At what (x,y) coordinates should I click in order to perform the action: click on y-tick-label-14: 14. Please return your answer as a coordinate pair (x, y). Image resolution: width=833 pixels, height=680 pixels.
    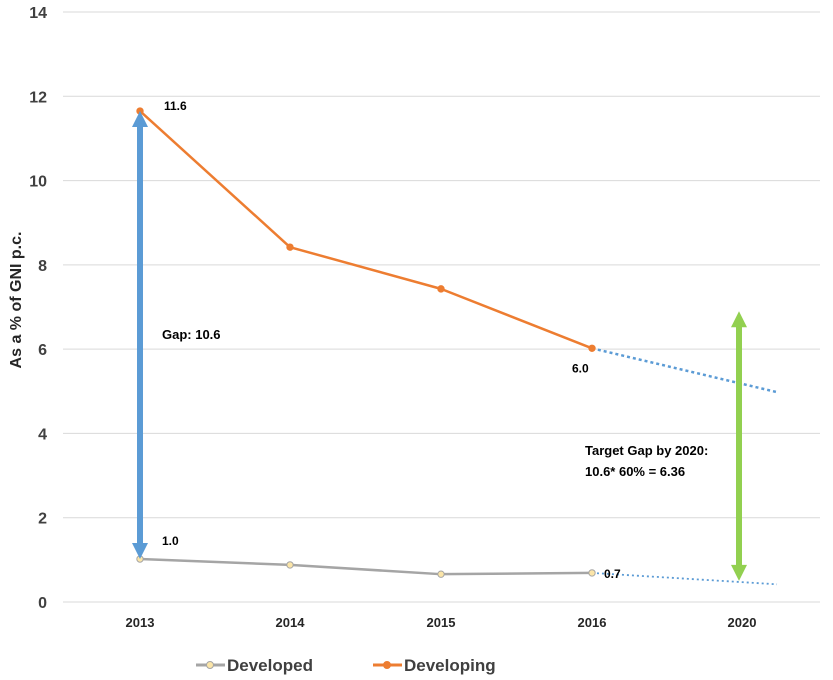
    Looking at the image, I should click on (38, 13).